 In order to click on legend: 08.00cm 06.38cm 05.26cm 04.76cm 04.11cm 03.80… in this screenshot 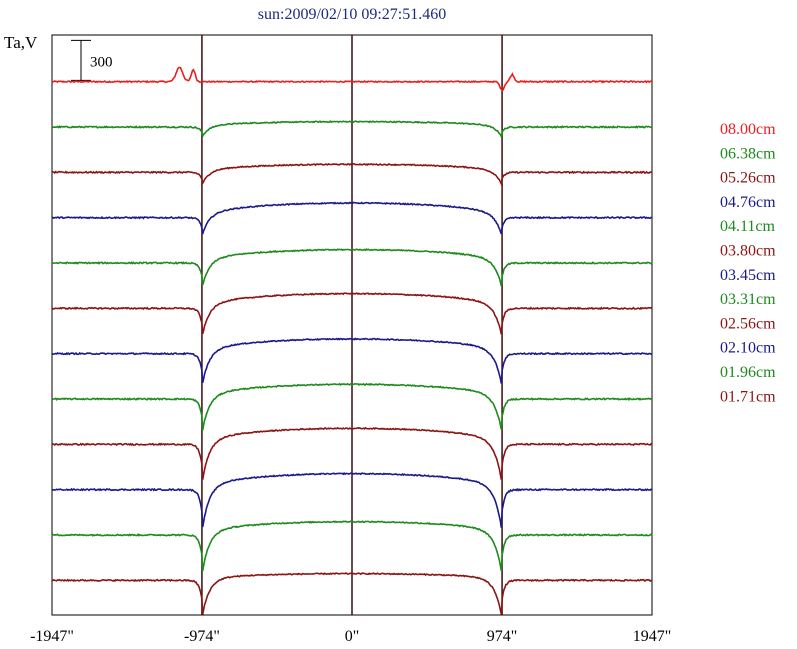, I will do `click(748, 263)`.